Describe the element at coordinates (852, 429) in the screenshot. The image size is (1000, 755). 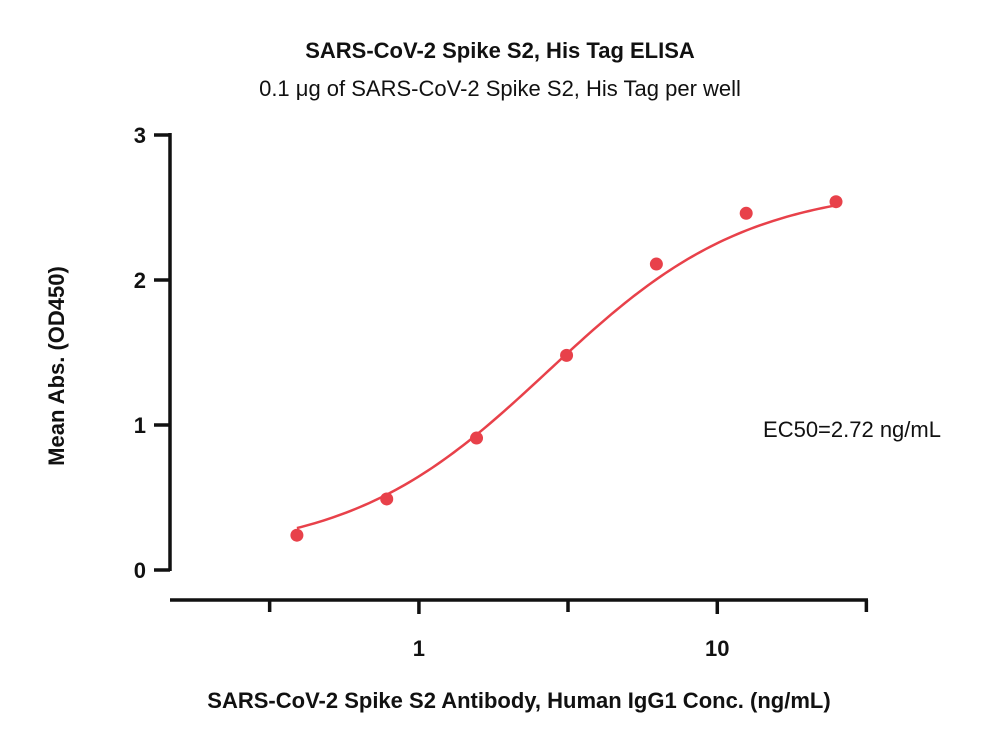
I see `ec50-annotation: EC50=2.72 ng/mL` at that location.